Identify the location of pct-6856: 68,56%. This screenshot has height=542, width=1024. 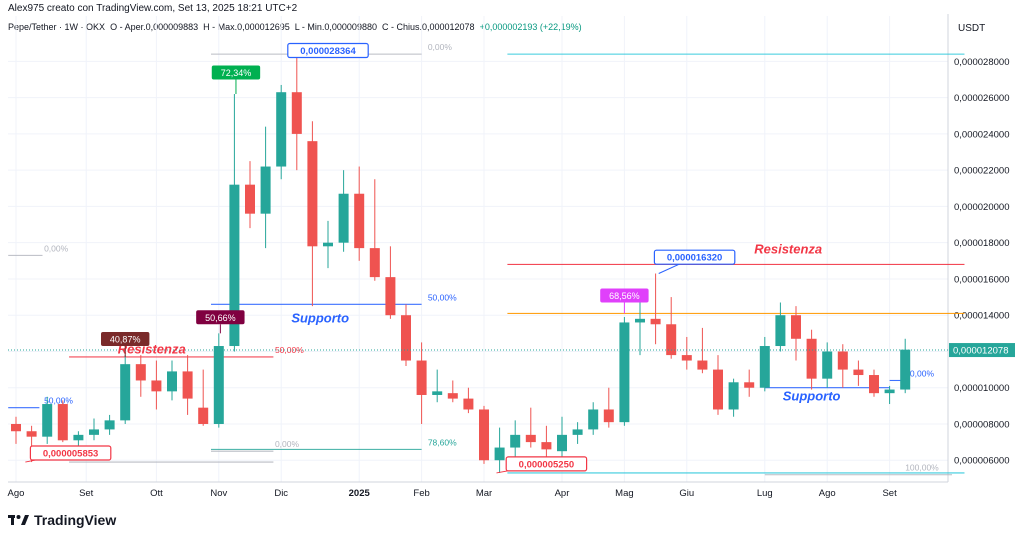
(624, 301).